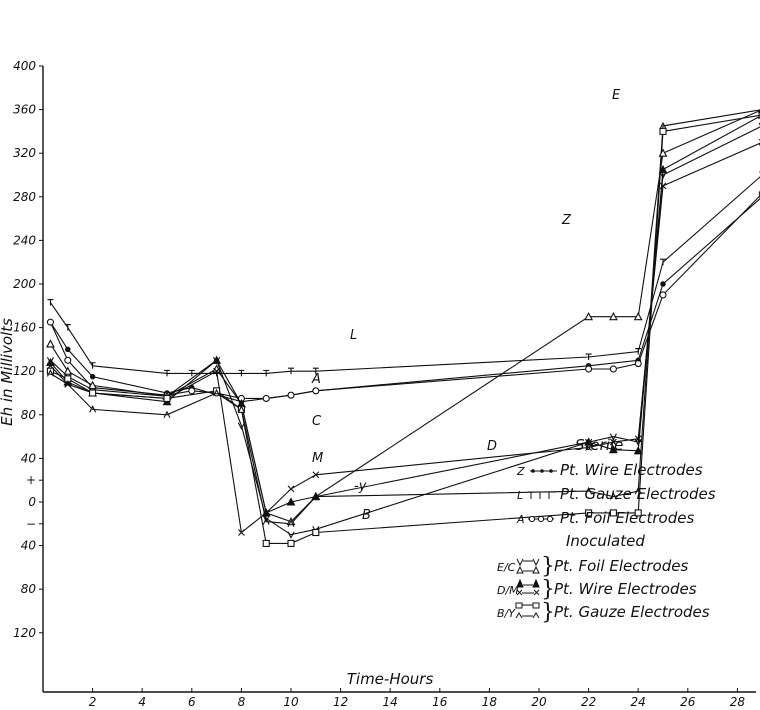 The image size is (760, 710). I want to click on legend-code-z: Z, so click(520, 471).